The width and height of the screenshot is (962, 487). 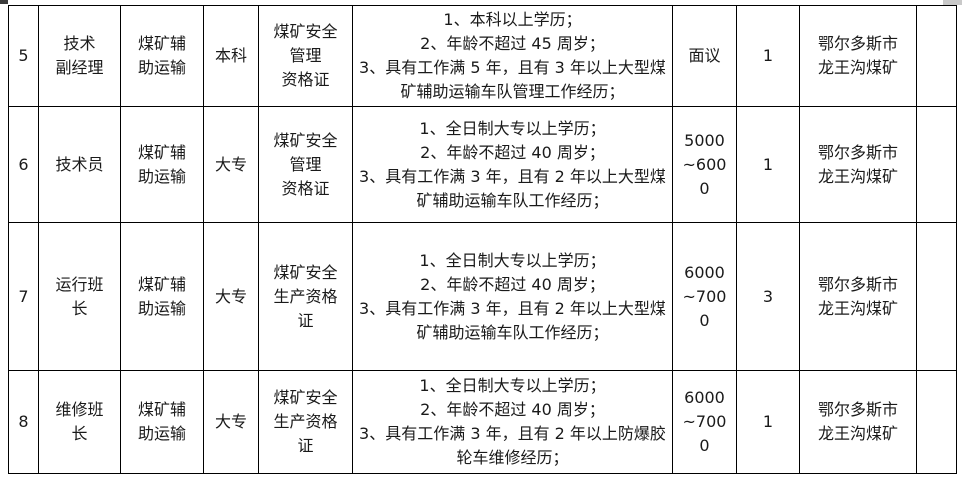 I want to click on cell-salary: 面议, so click(x=704, y=56).